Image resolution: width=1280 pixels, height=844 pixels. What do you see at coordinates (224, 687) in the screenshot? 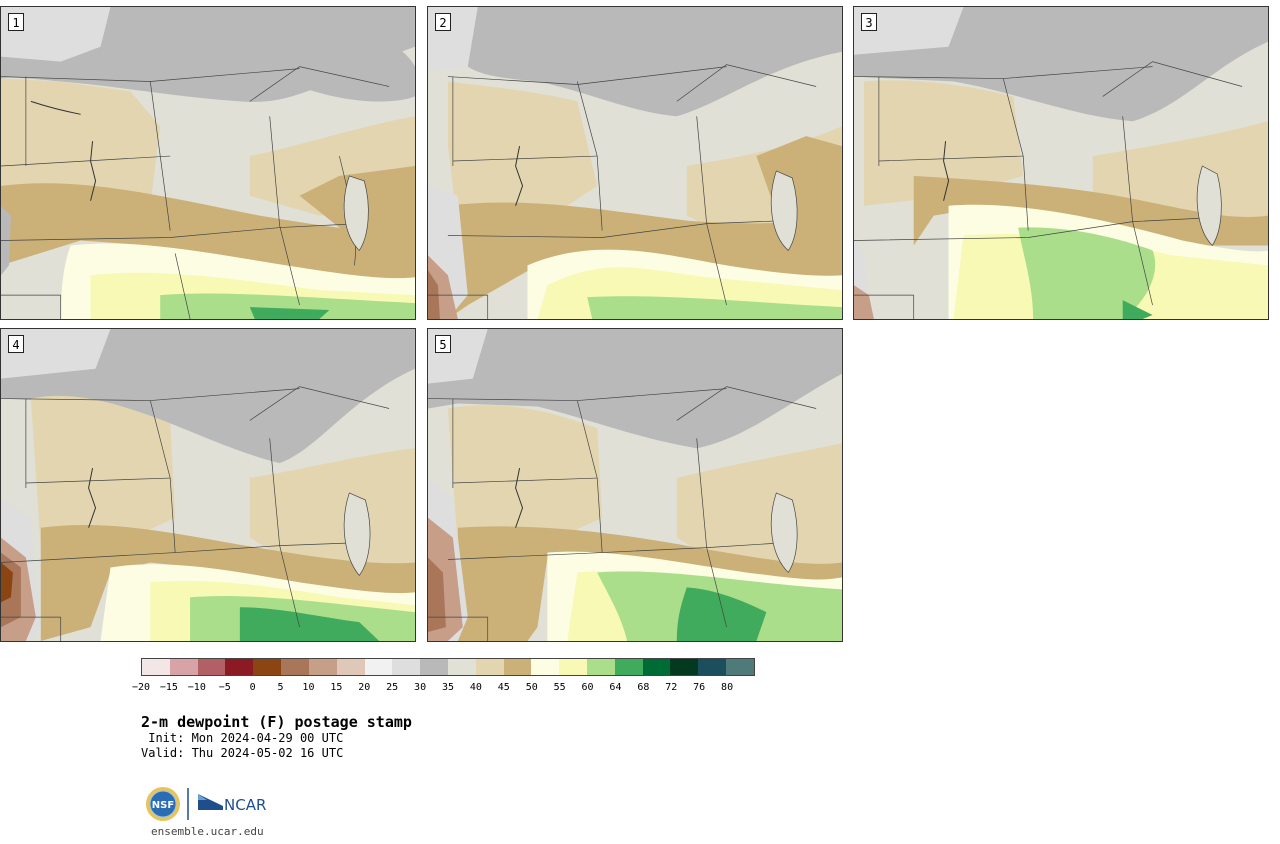
I see `colorbar-tick-label: −5` at bounding box center [224, 687].